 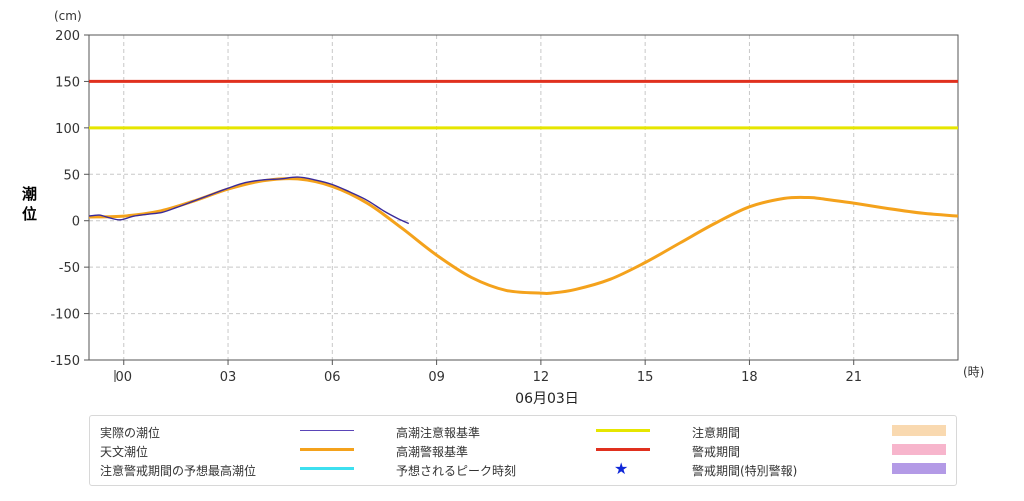 What do you see at coordinates (71, 175) in the screenshot?
I see `y-tick-label: 50` at bounding box center [71, 175].